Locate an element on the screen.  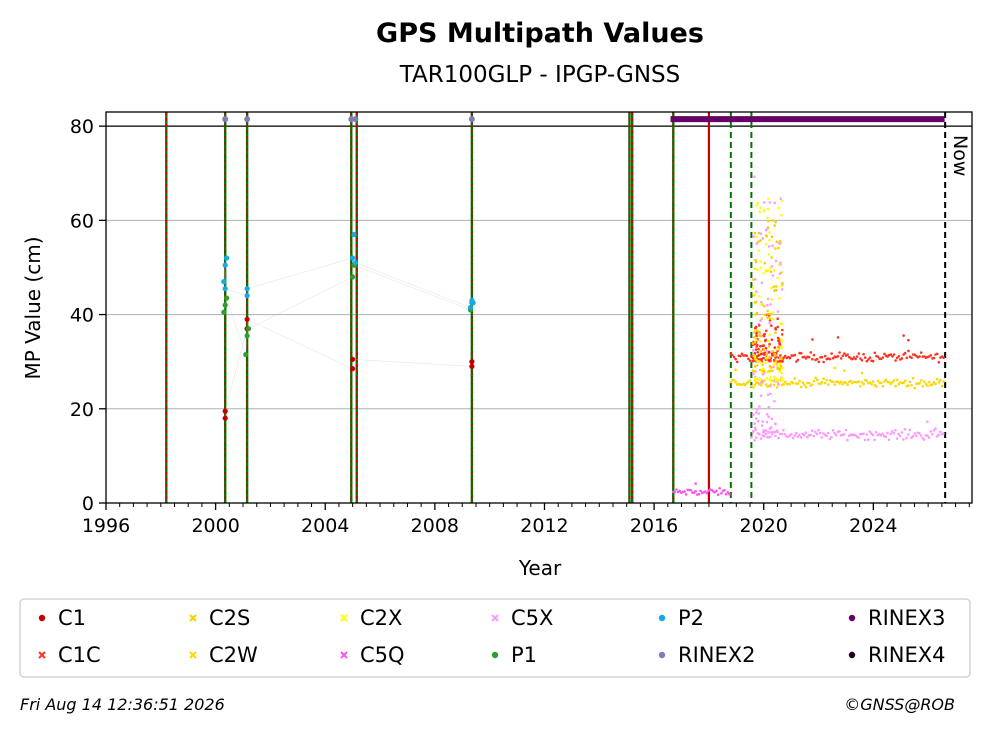
x-tick-label: 2008 is located at coordinates (435, 526).